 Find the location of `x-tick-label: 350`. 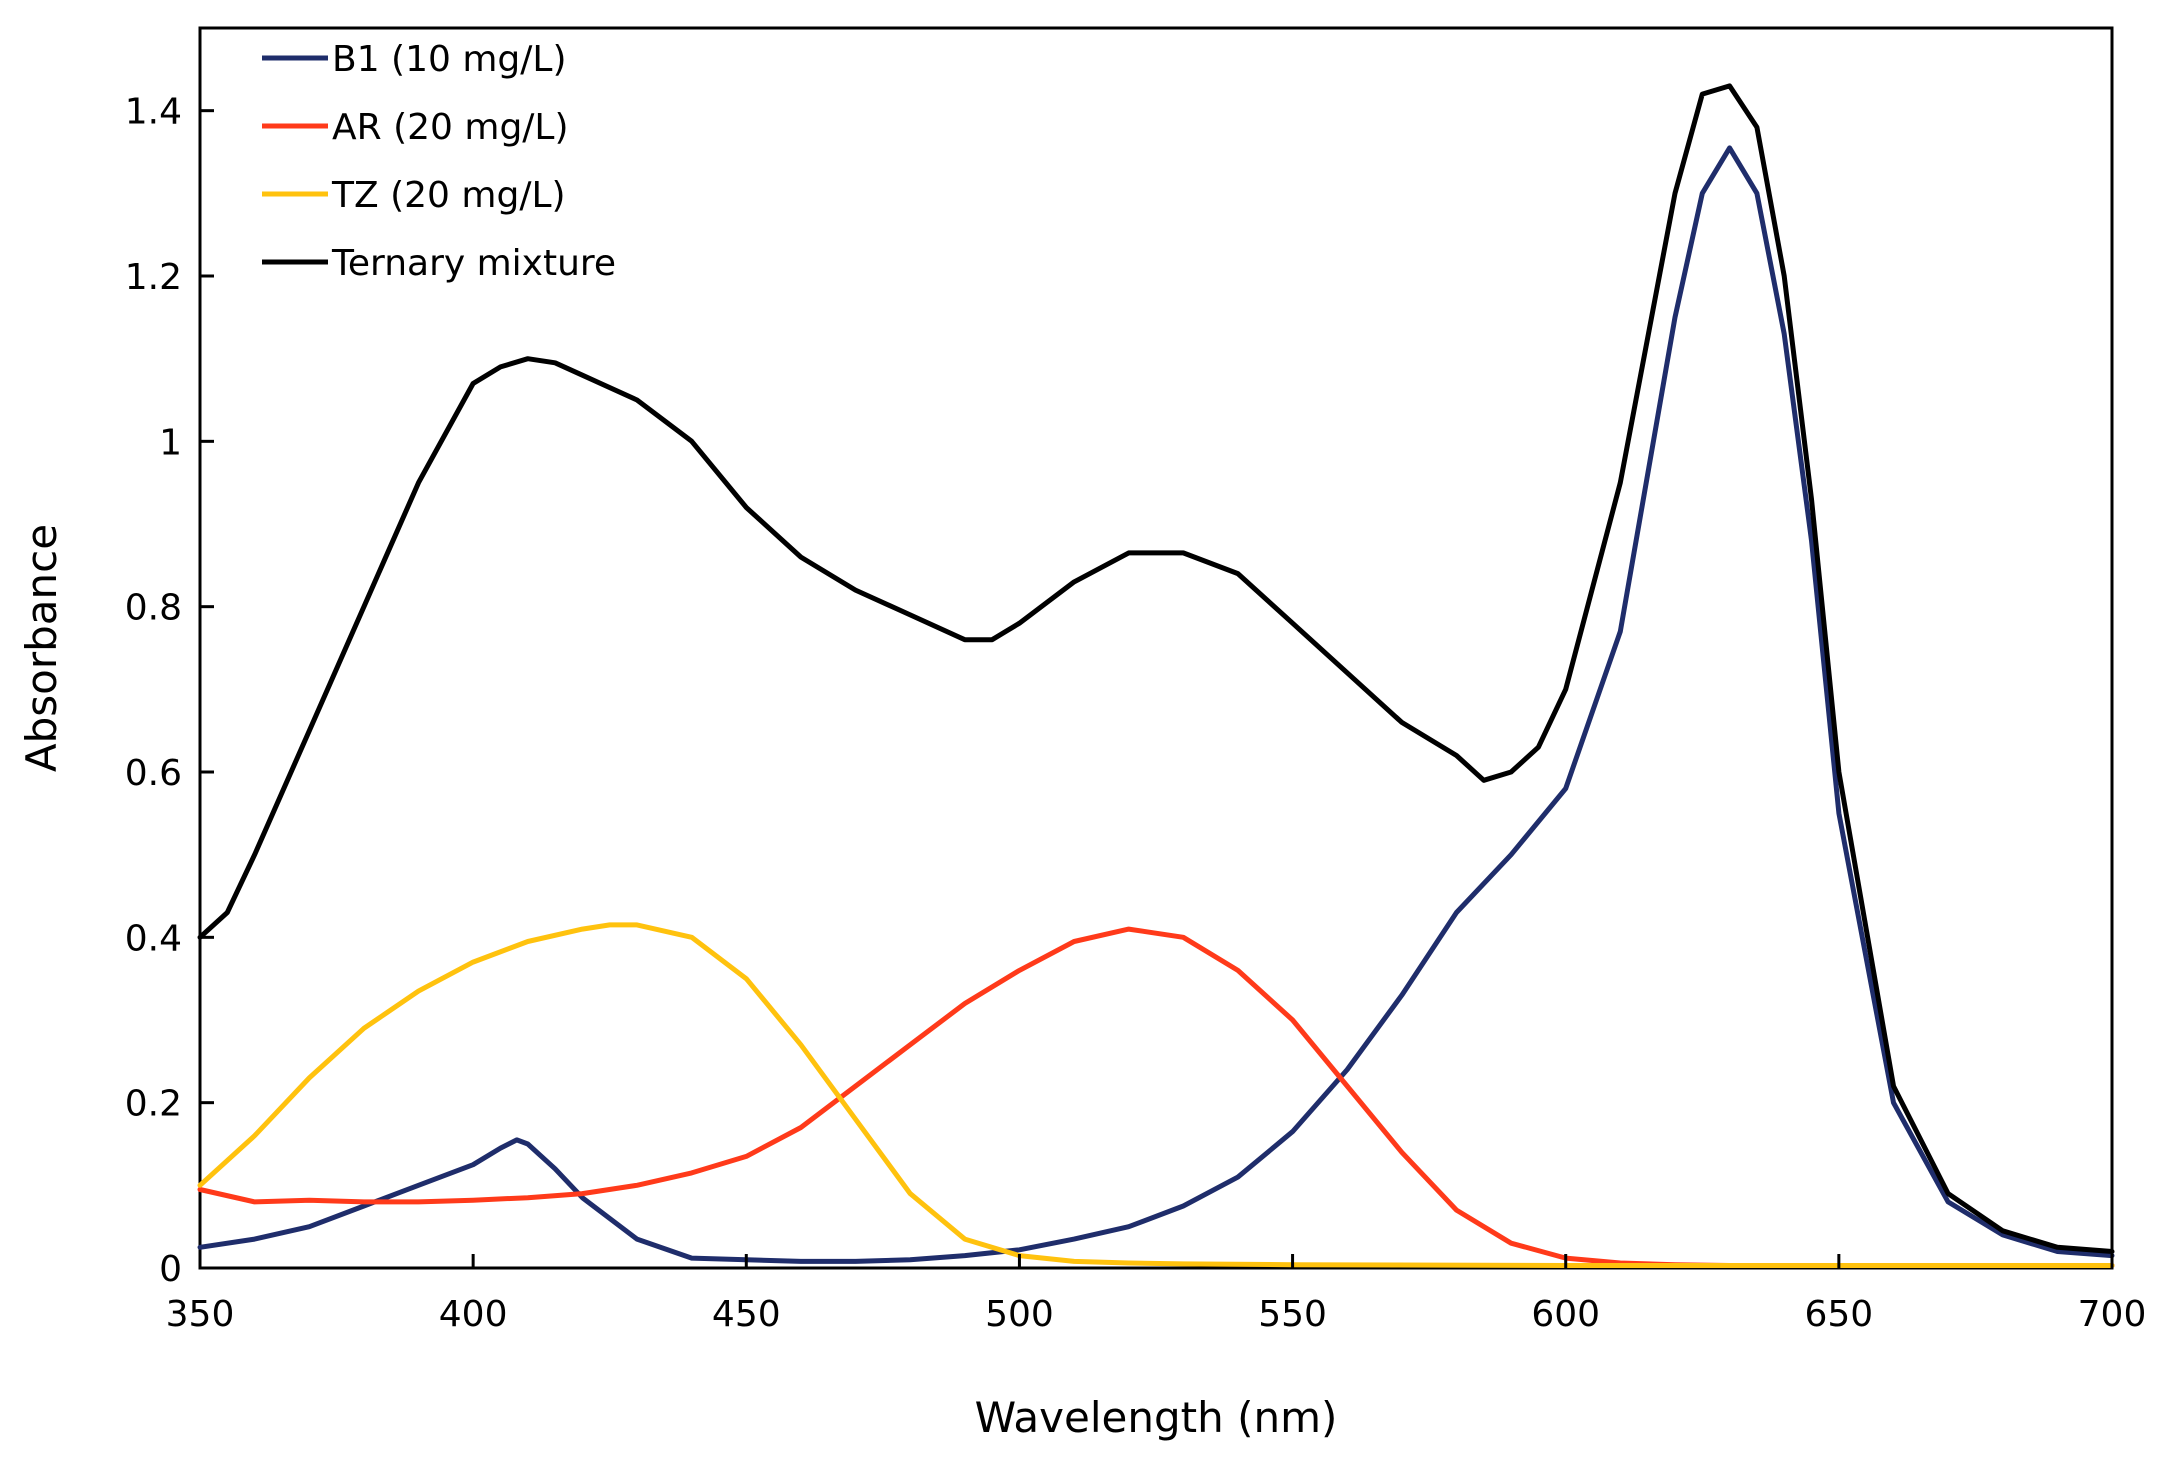

x-tick-label: 350 is located at coordinates (200, 1314).